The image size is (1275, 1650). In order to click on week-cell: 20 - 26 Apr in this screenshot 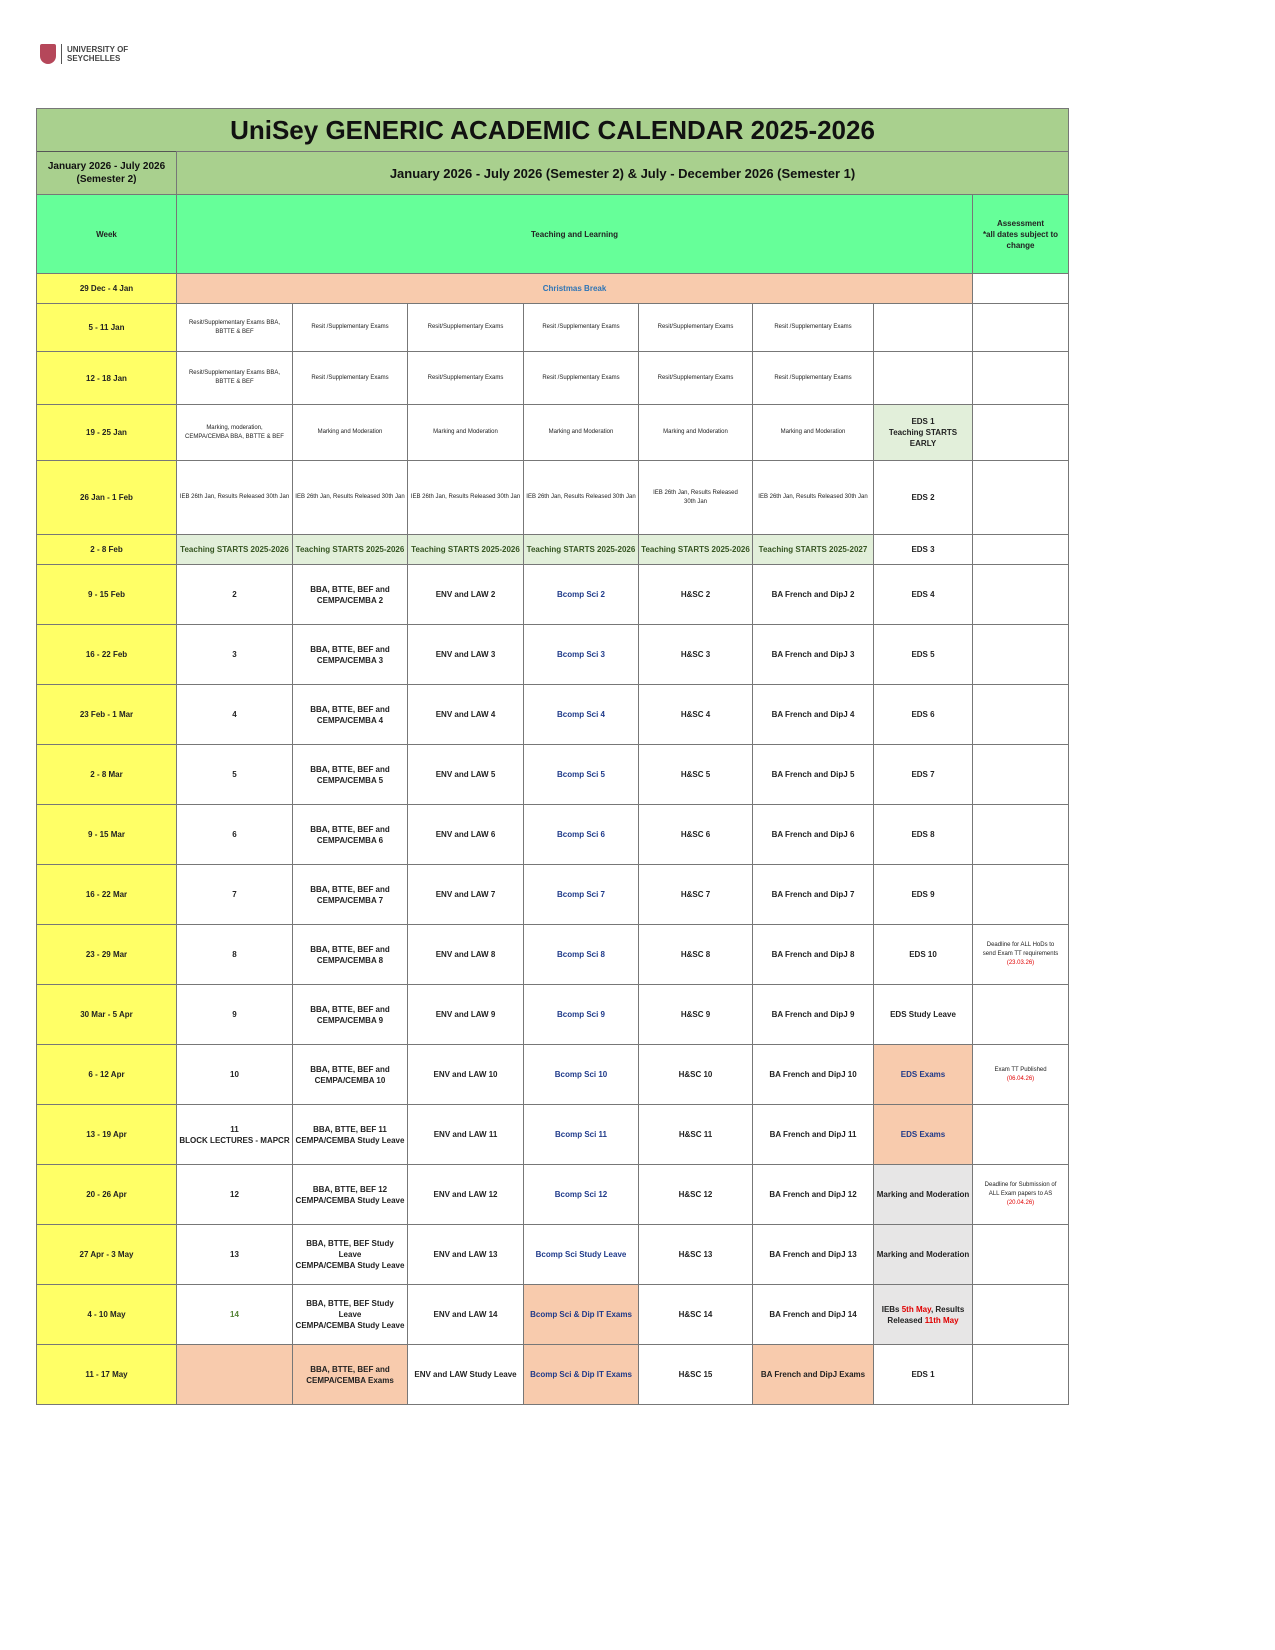, I will do `click(106, 1194)`.